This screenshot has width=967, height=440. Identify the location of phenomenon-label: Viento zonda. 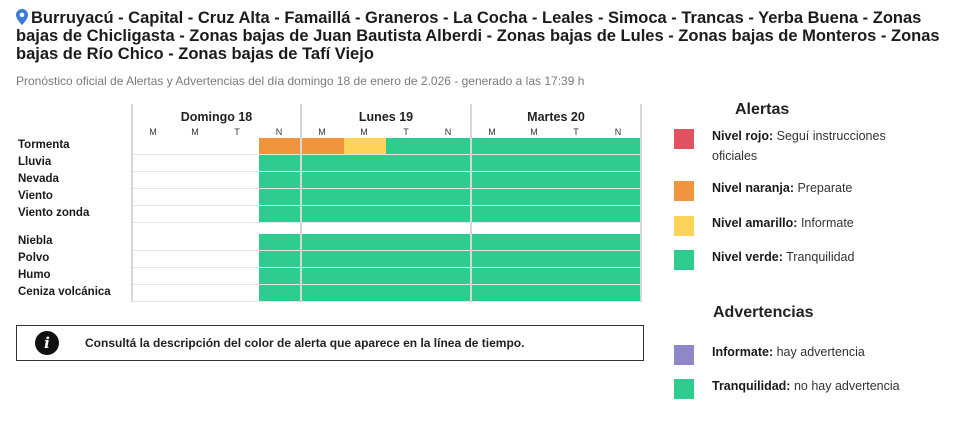
(54, 213).